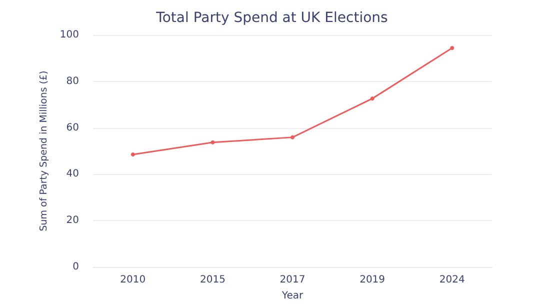 The width and height of the screenshot is (544, 306). What do you see at coordinates (293, 280) in the screenshot?
I see `x-tick-label: 2017` at bounding box center [293, 280].